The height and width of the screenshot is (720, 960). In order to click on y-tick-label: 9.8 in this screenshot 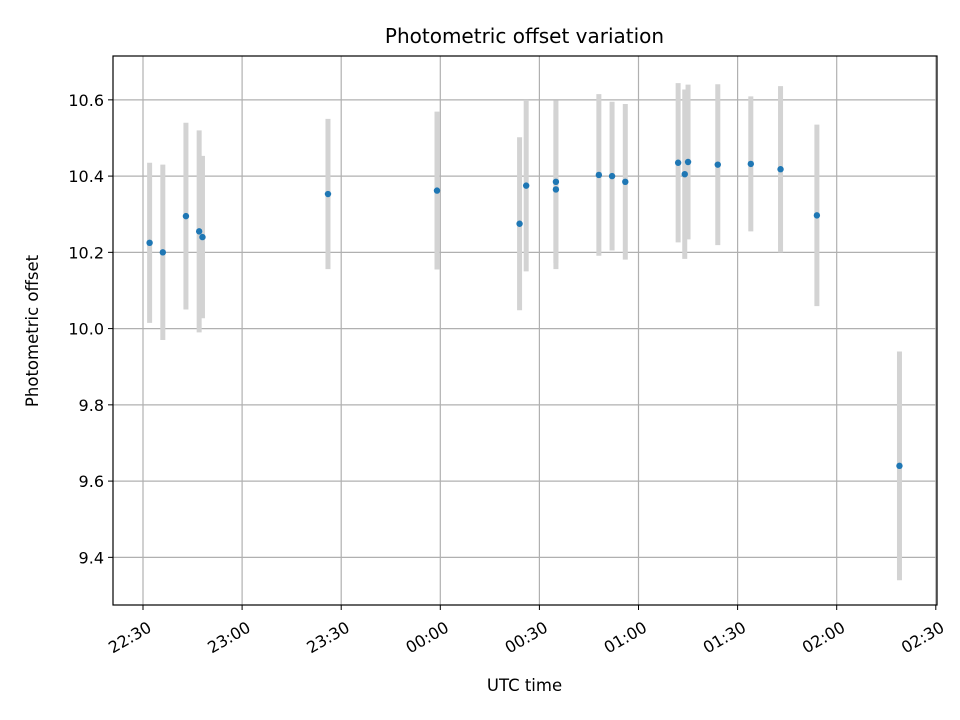, I will do `click(91, 405)`.